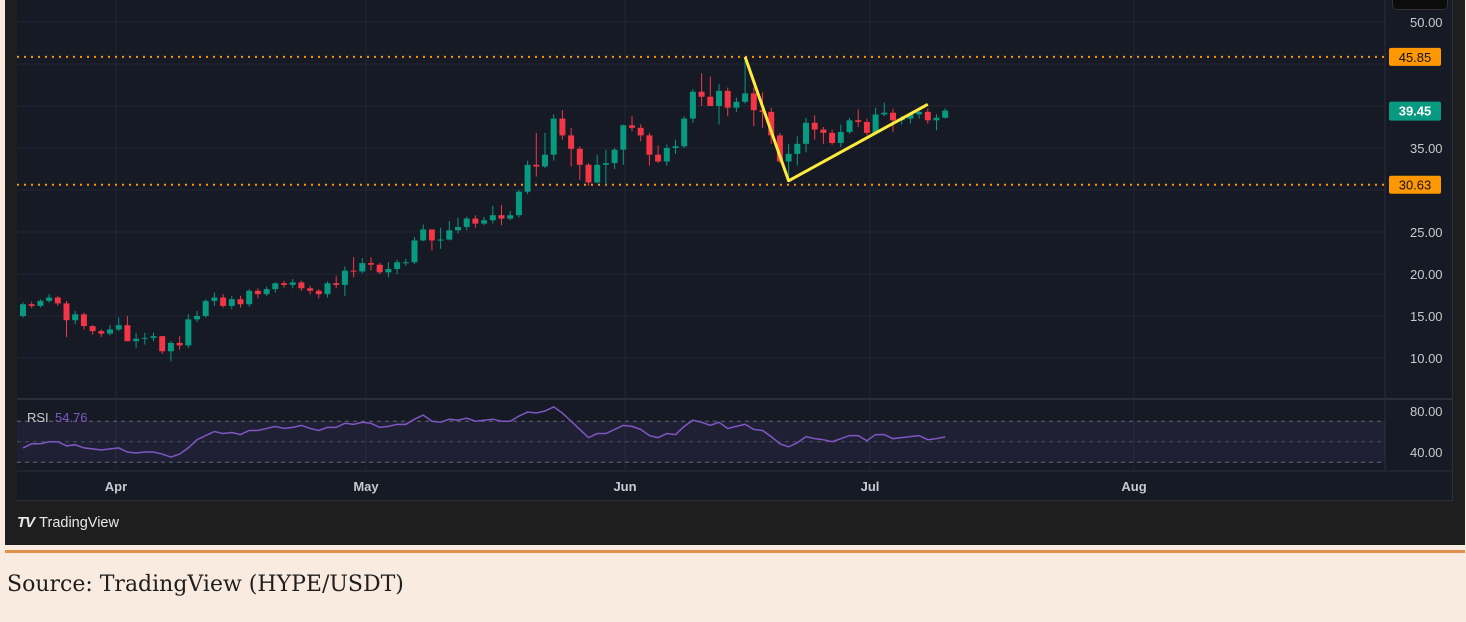 The image size is (1466, 622). Describe the element at coordinates (1426, 411) in the screenshot. I see `rsi-axis-label: 80.00` at that location.